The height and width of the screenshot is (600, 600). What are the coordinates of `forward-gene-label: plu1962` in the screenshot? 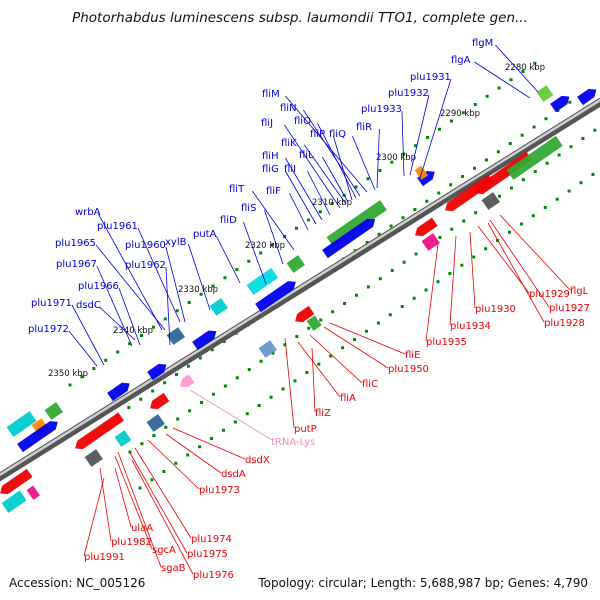 It's located at (145, 265).